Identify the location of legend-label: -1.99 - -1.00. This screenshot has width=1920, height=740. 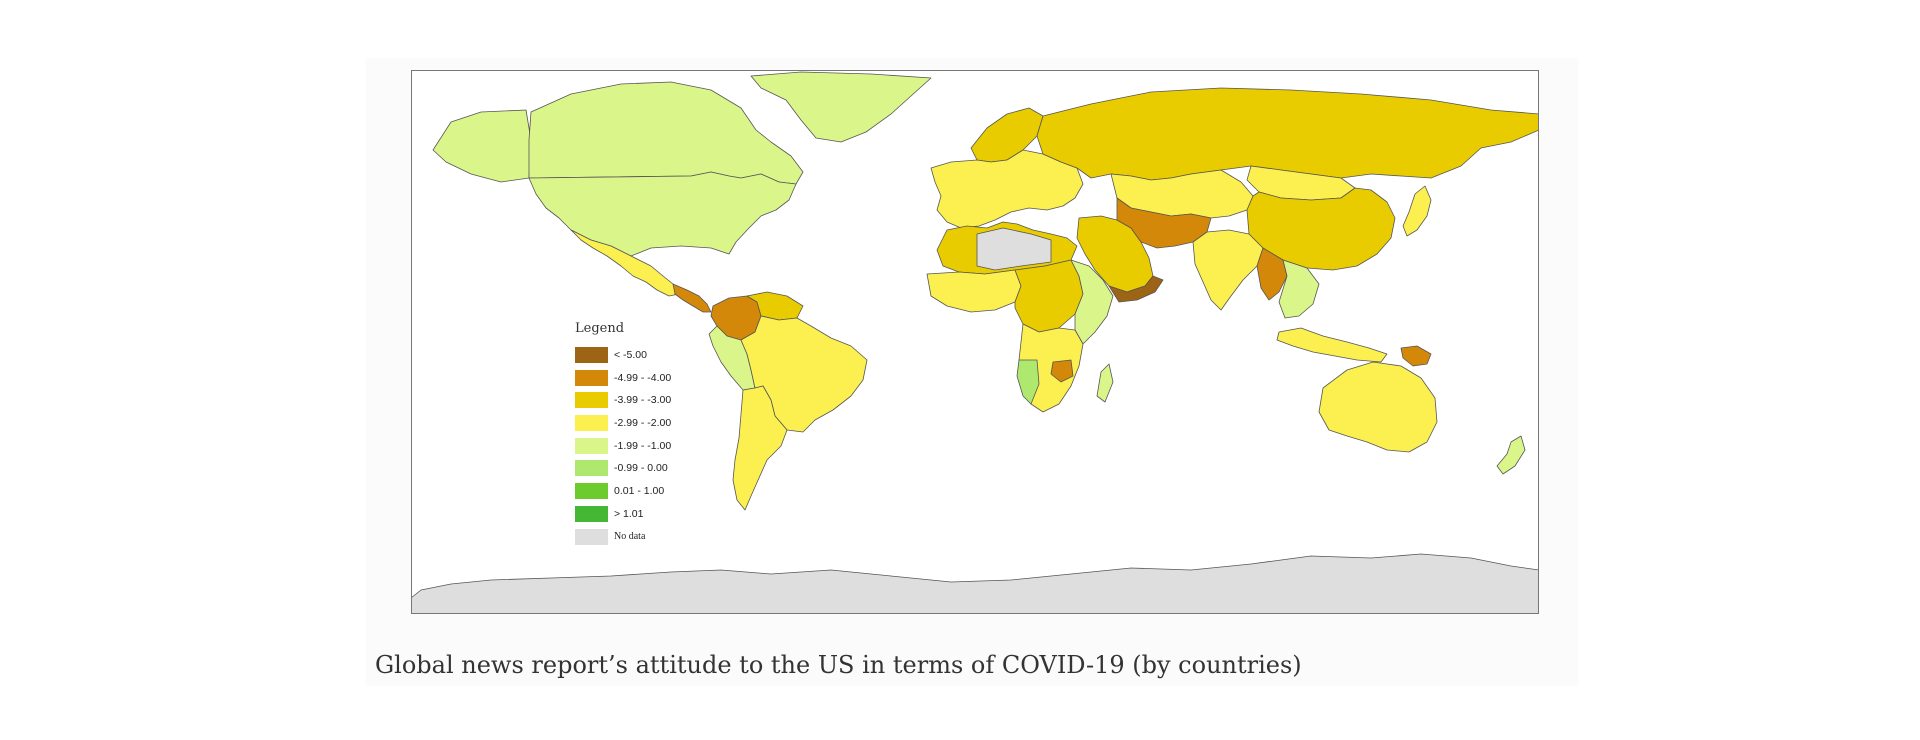
(643, 445).